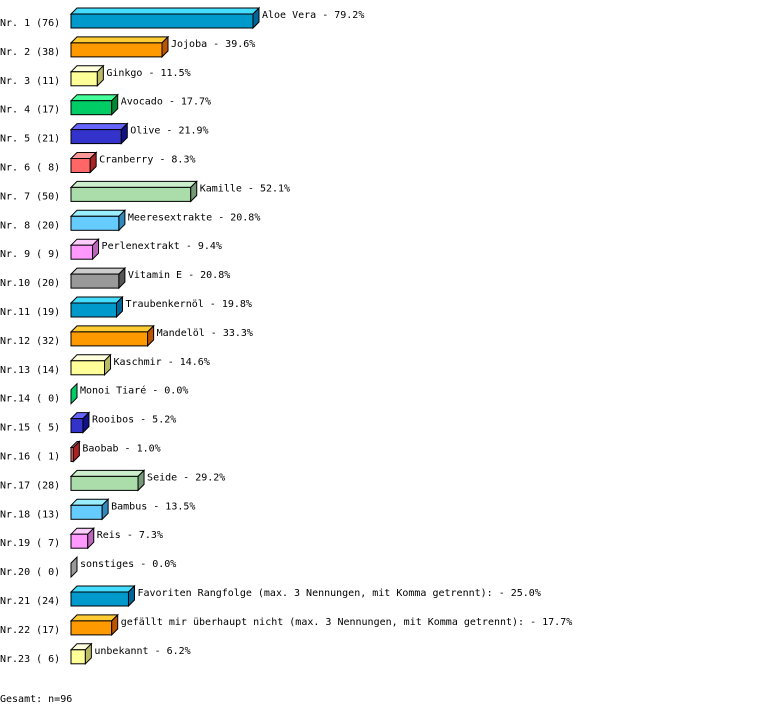  Describe the element at coordinates (162, 246) in the screenshot. I see `bar-value-label: Perlenextrakt - 9.4%` at that location.